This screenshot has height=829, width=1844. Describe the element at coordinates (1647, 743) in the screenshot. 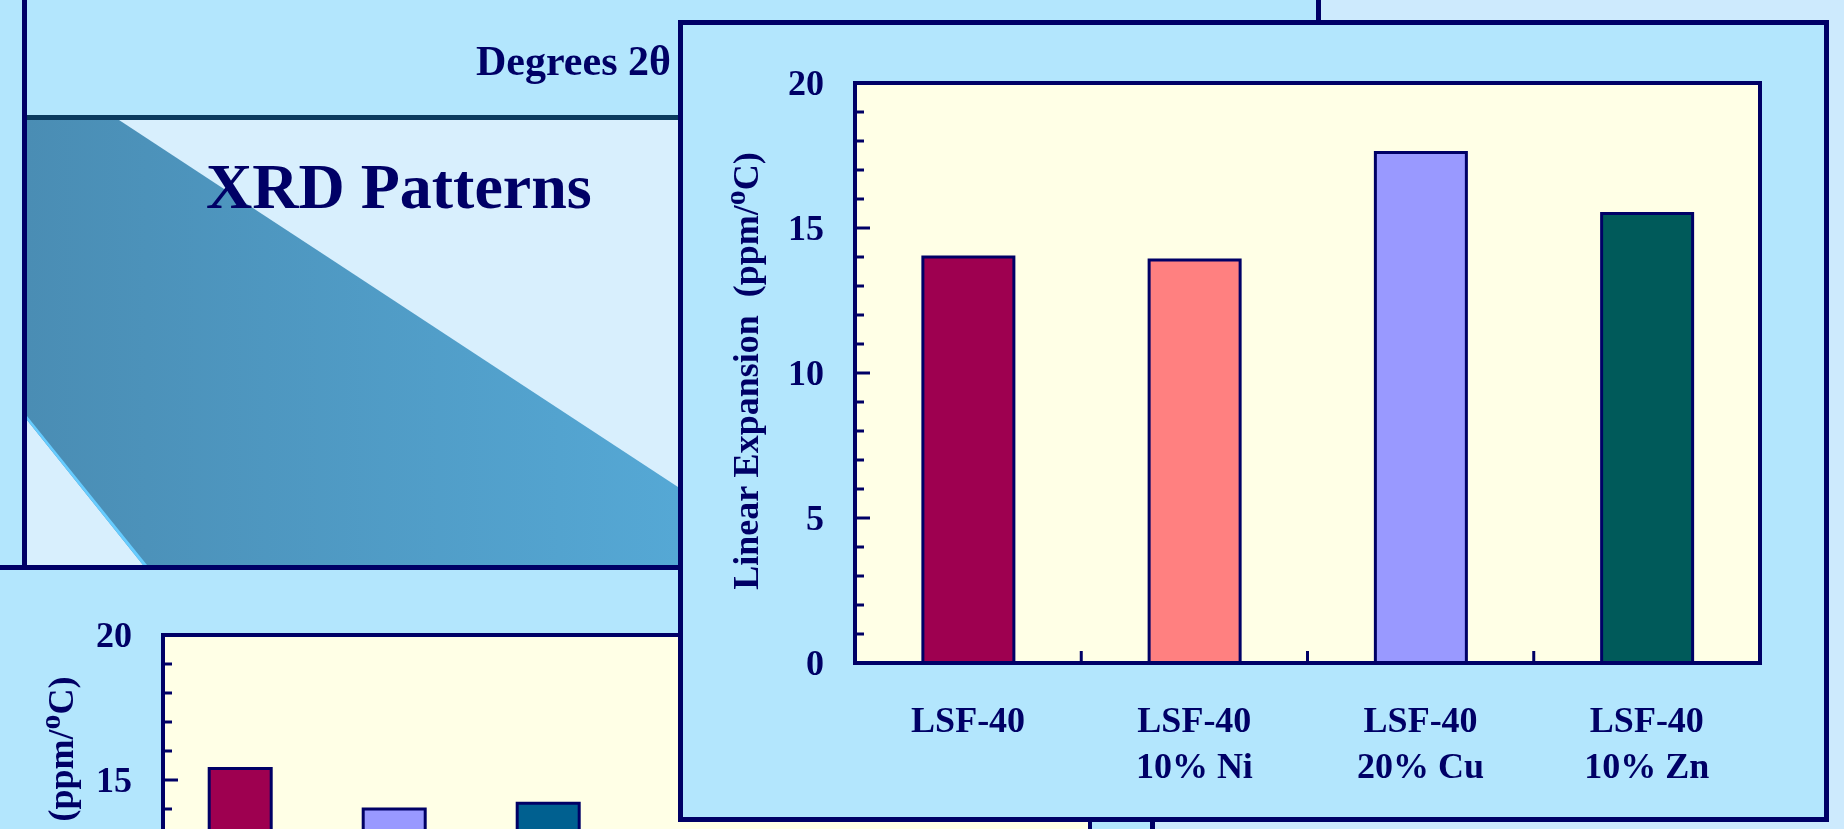

I see `x-tick-label: LSF-40 10% Zn` at that location.